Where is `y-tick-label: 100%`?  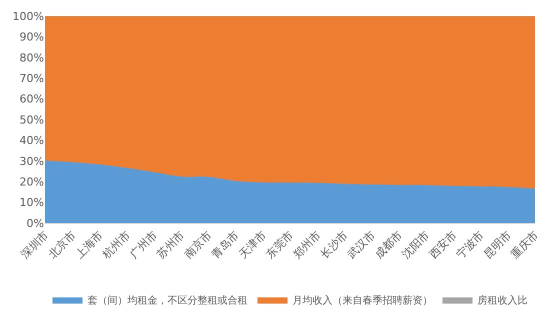 y-tick-label: 100% is located at coordinates (28, 16).